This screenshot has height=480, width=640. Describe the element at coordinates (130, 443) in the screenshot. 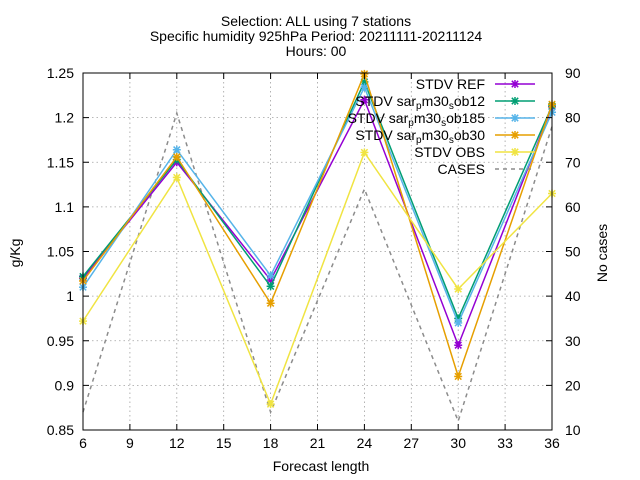

I see `x-tick-label: 9` at that location.